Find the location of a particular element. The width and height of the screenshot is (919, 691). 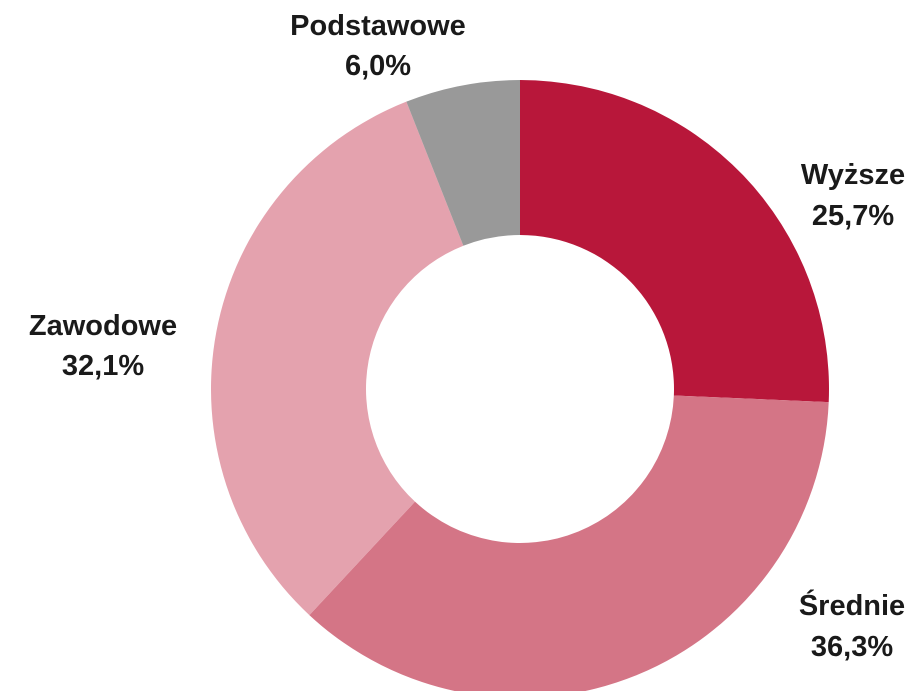

slice-label-zawodowe: Zawodowe is located at coordinates (103, 326).